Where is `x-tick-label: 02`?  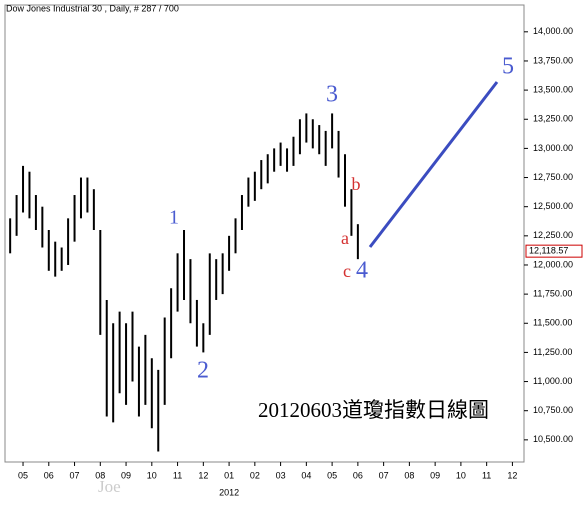 x-tick-label: 02 is located at coordinates (255, 475).